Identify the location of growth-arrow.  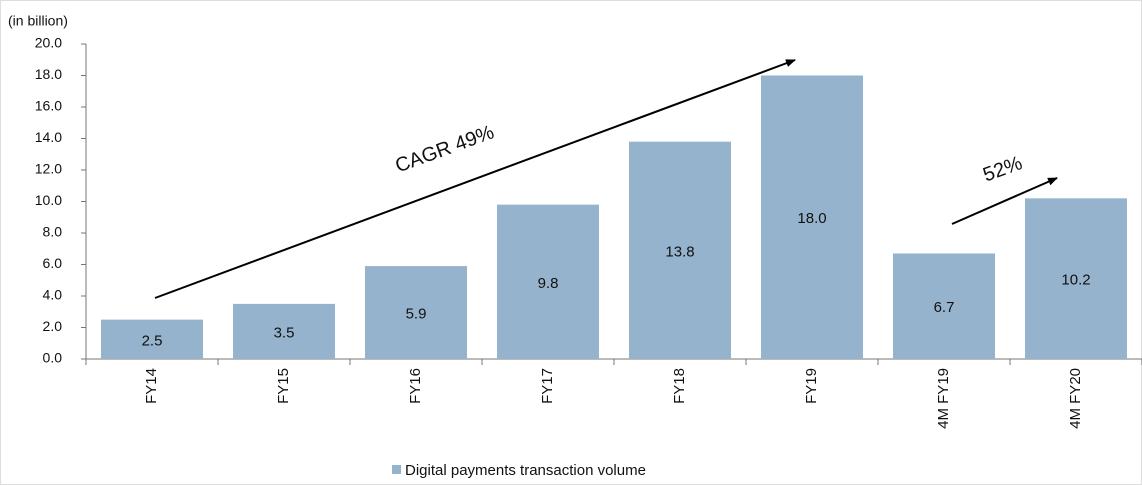
(1004, 201).